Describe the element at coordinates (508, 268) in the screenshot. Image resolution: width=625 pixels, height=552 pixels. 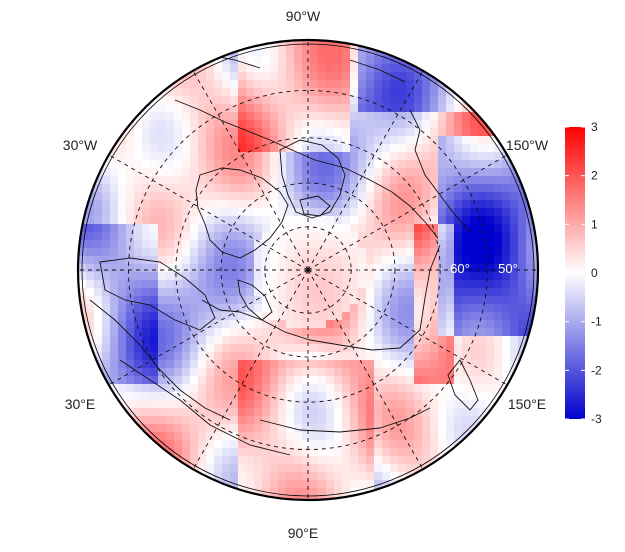
I see `lat-label-50: 50°` at that location.